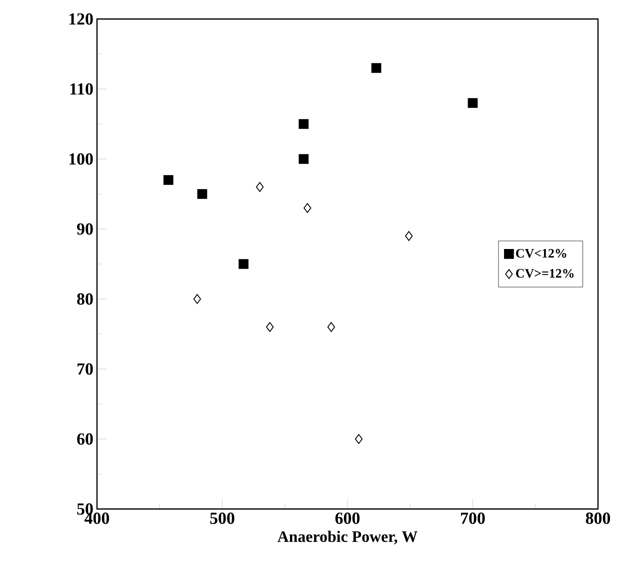 The width and height of the screenshot is (641, 578). What do you see at coordinates (222, 518) in the screenshot?
I see `x-tick-label: 500` at bounding box center [222, 518].